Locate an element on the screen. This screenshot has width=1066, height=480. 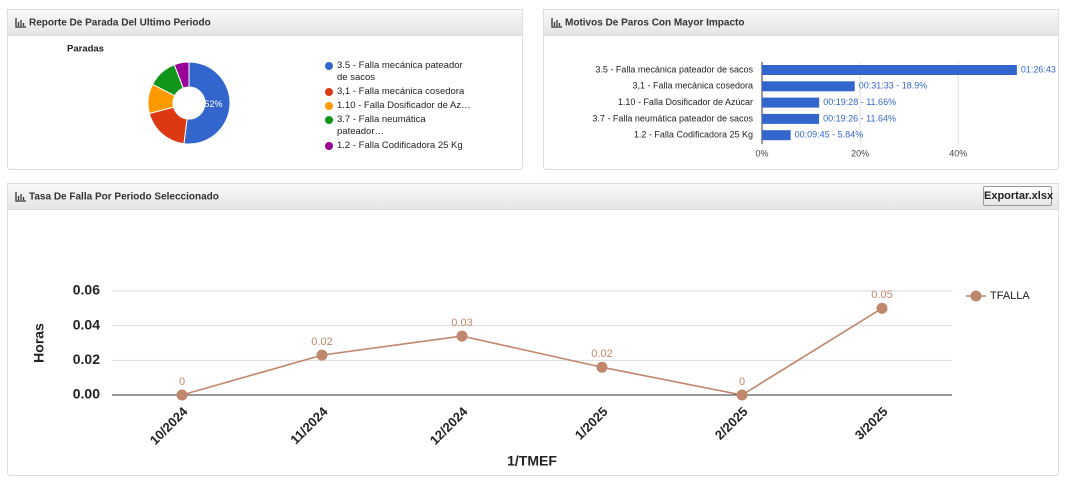
y-tick-label: 1.2 - Falla Codificadora 25 Kg is located at coordinates (693, 135).